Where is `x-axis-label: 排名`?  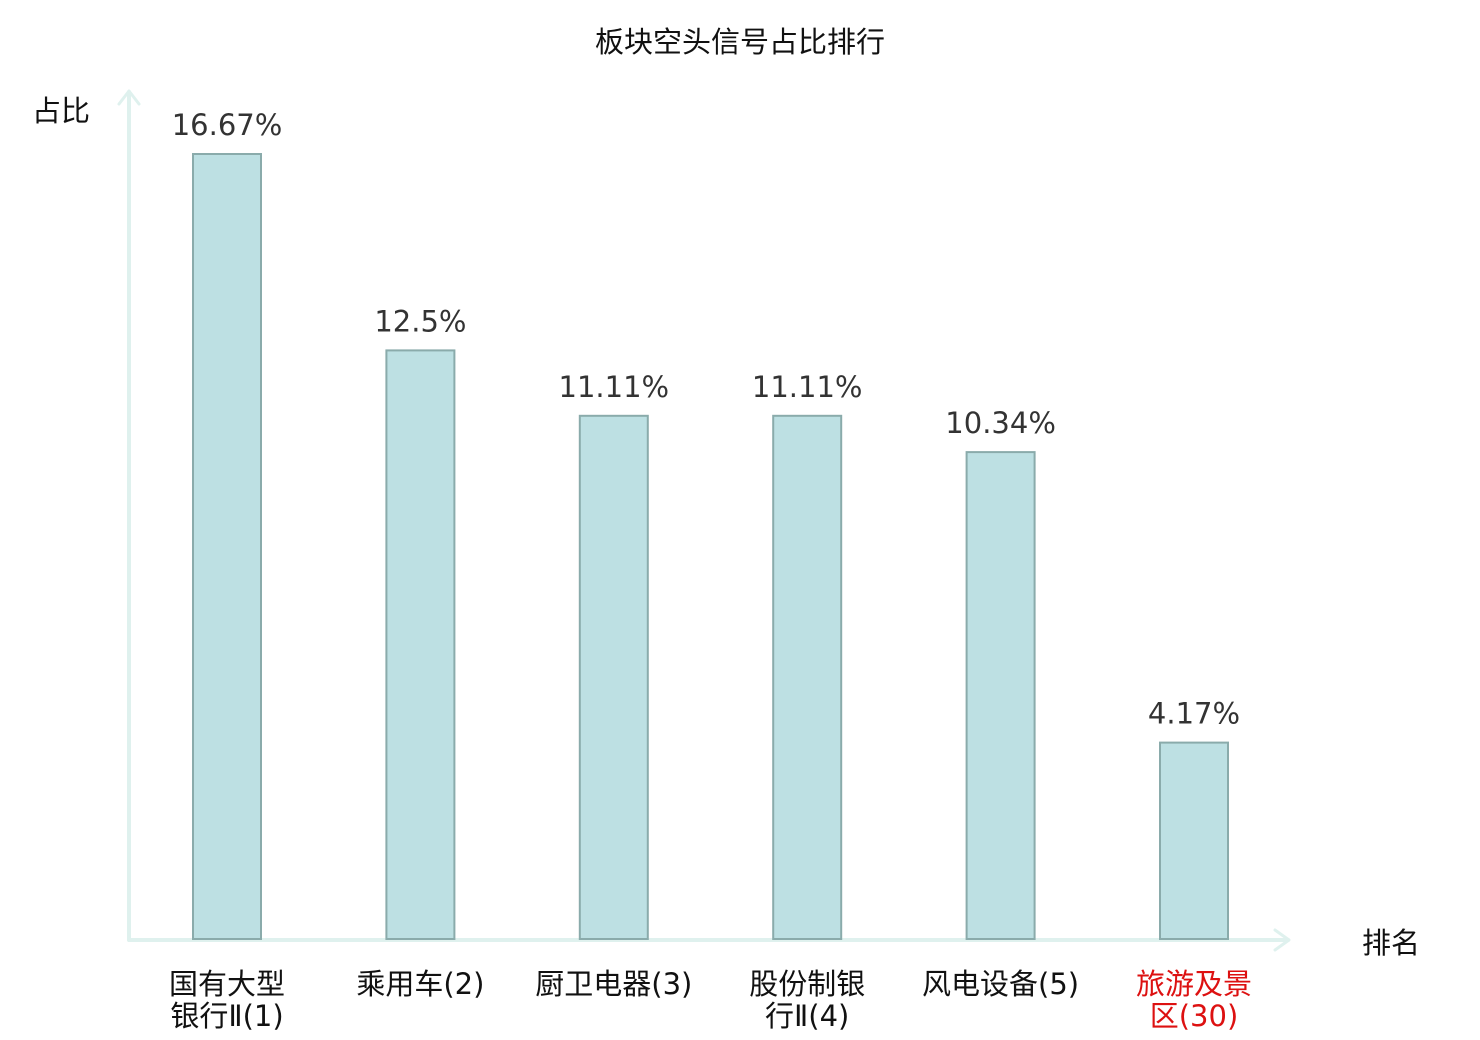
x-axis-label: 排名 is located at coordinates (1391, 943).